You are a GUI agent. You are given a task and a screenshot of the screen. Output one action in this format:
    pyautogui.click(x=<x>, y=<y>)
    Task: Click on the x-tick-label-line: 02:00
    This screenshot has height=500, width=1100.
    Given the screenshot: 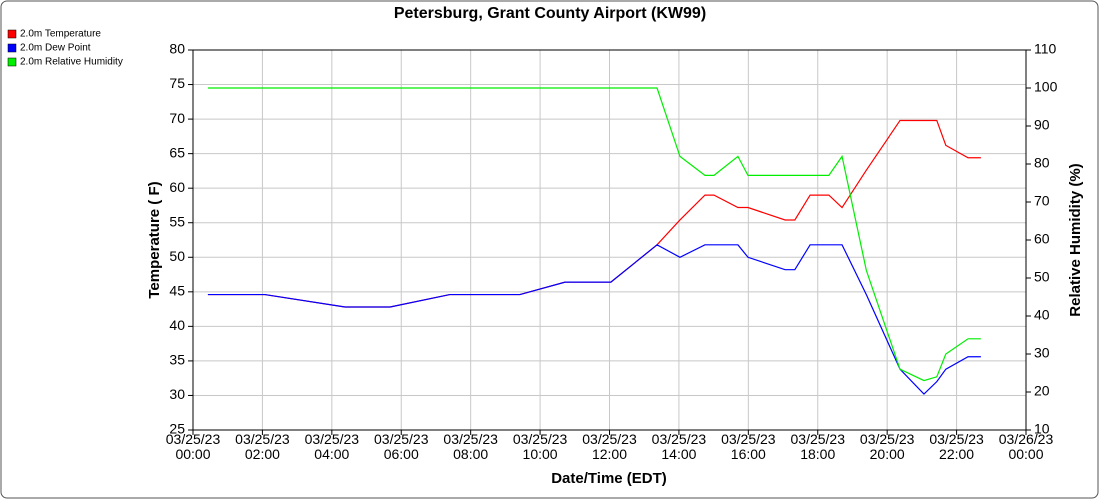 What is the action you would take?
    pyautogui.click(x=262, y=454)
    